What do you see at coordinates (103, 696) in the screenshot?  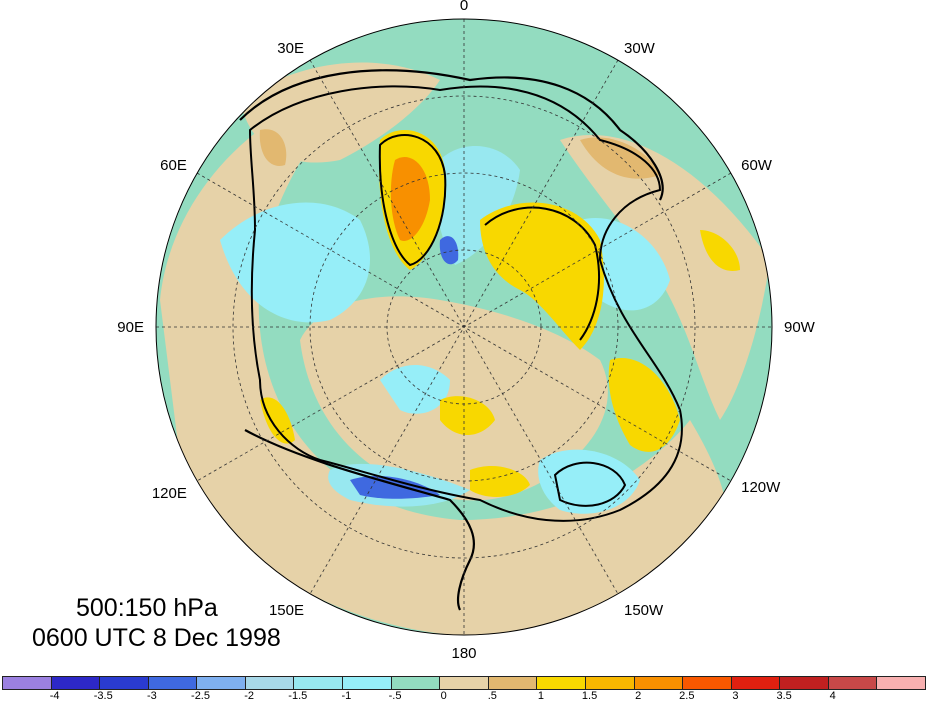 I see `colorbar-label: -3.5` at bounding box center [103, 696].